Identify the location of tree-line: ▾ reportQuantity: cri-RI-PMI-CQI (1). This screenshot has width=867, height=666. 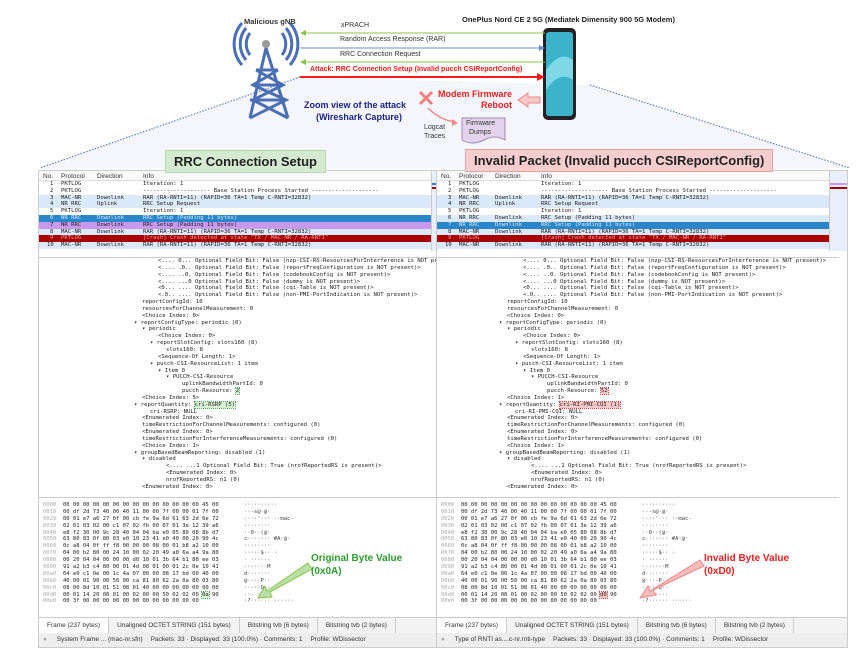
(638, 404).